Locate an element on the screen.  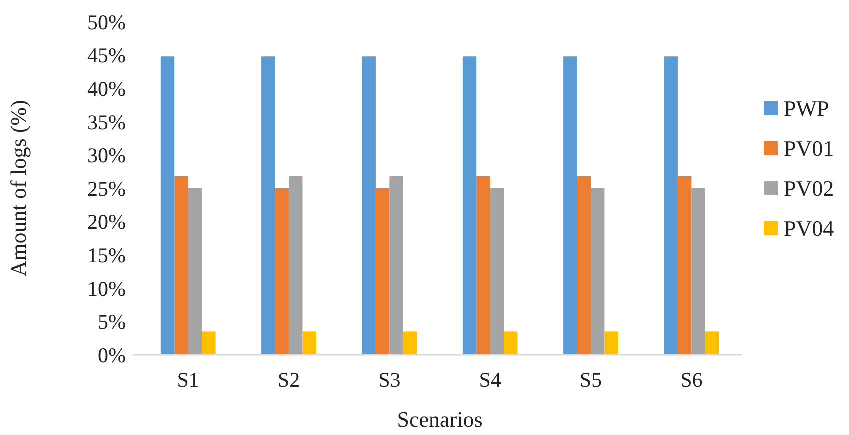
x-tick-label: S1 is located at coordinates (188, 380).